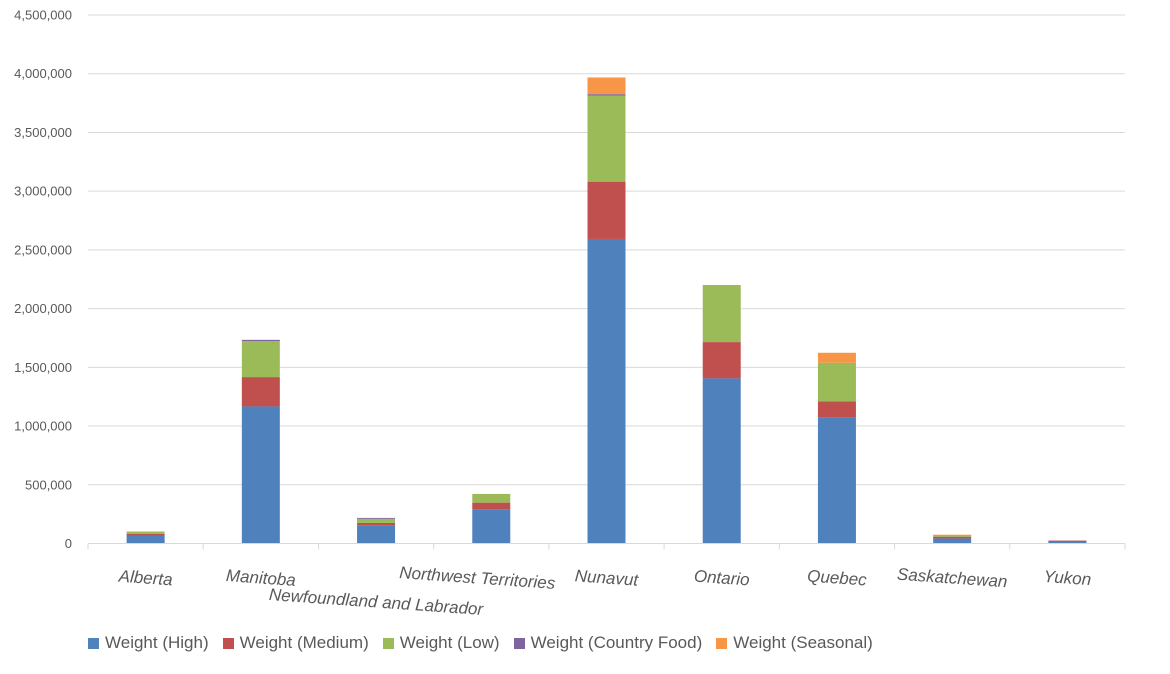 The image size is (1170, 674). What do you see at coordinates (145, 578) in the screenshot?
I see `x-tick-label: Alberta` at bounding box center [145, 578].